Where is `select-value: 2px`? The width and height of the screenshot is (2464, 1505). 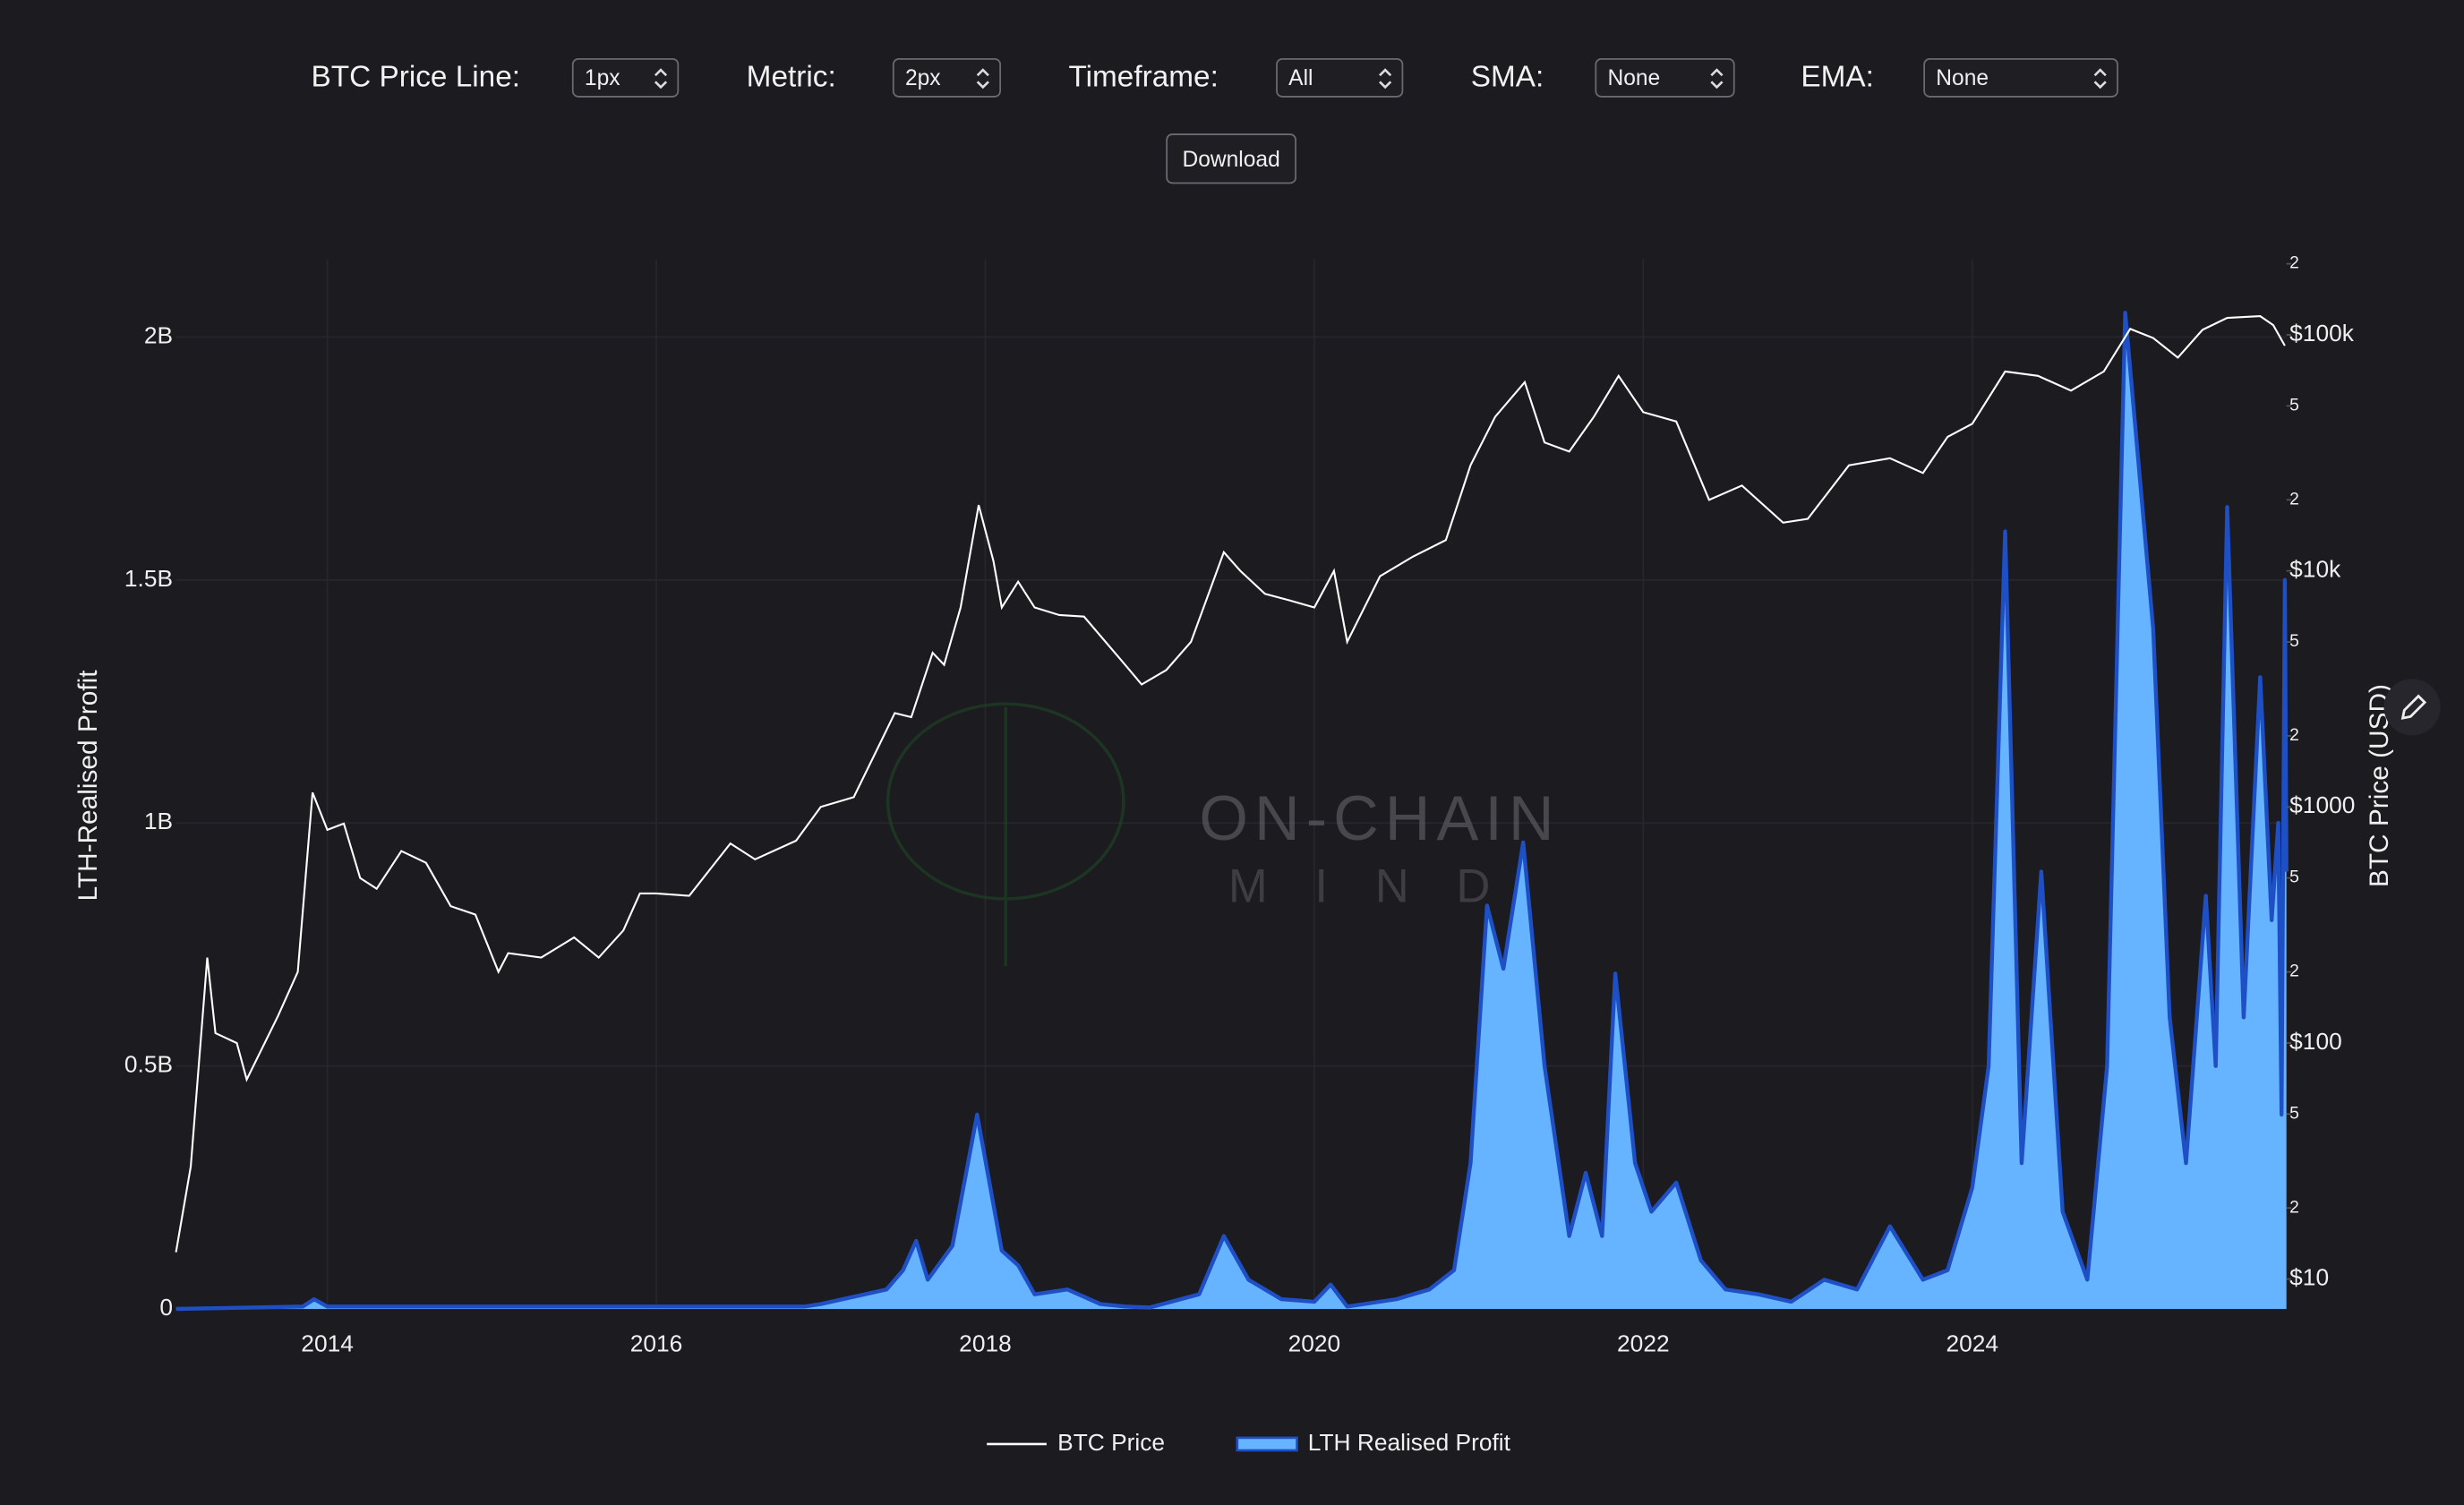 select-value: 2px is located at coordinates (923, 77).